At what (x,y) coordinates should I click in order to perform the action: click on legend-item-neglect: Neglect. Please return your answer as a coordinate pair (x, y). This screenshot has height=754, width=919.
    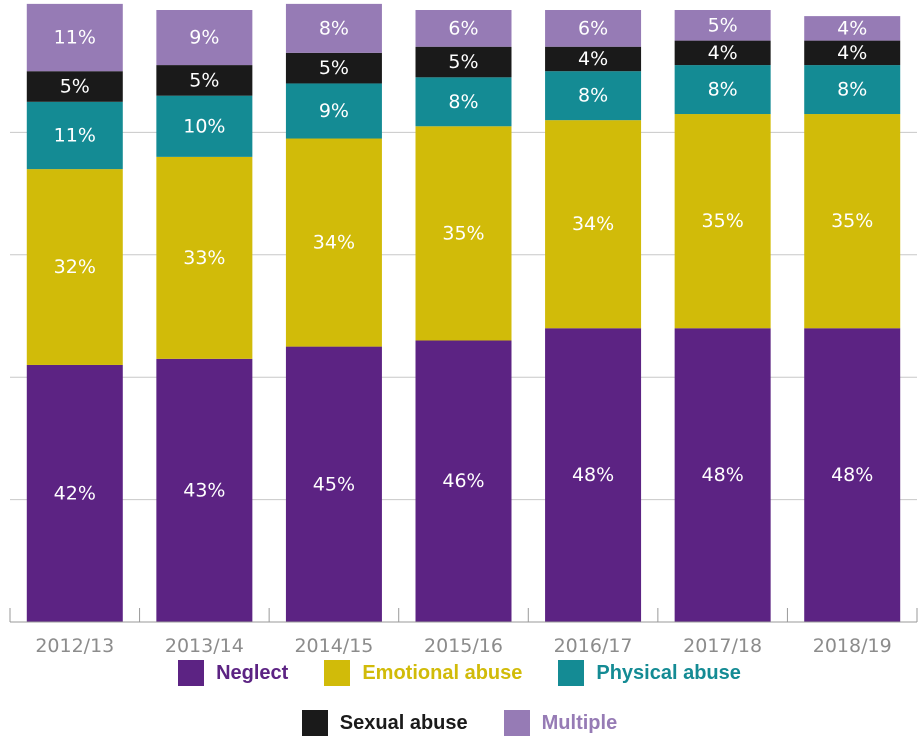
    Looking at the image, I should click on (233, 673).